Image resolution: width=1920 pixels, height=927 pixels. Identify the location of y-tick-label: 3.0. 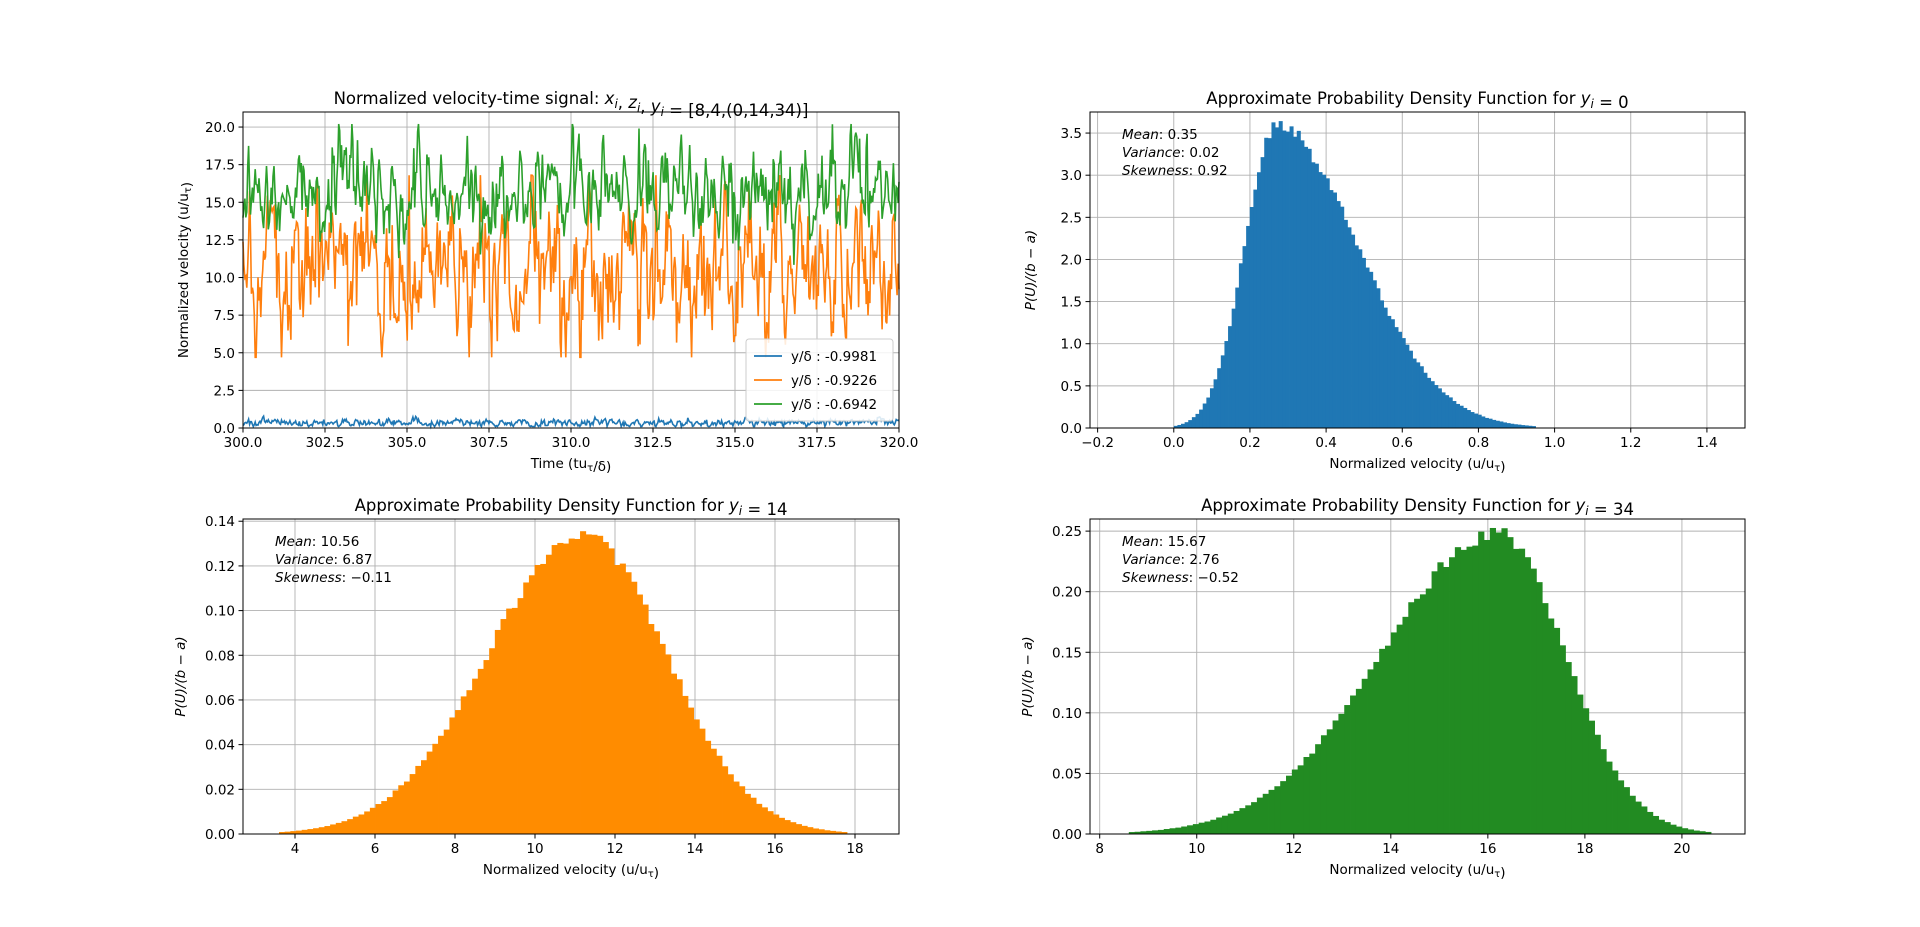
(1071, 176).